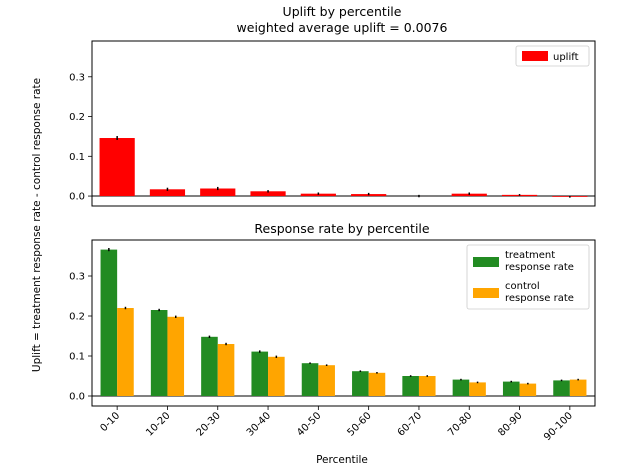 Image resolution: width=633 pixels, height=471 pixels. What do you see at coordinates (486, 262) in the screenshot?
I see `treatment-legend-swatch` at bounding box center [486, 262].